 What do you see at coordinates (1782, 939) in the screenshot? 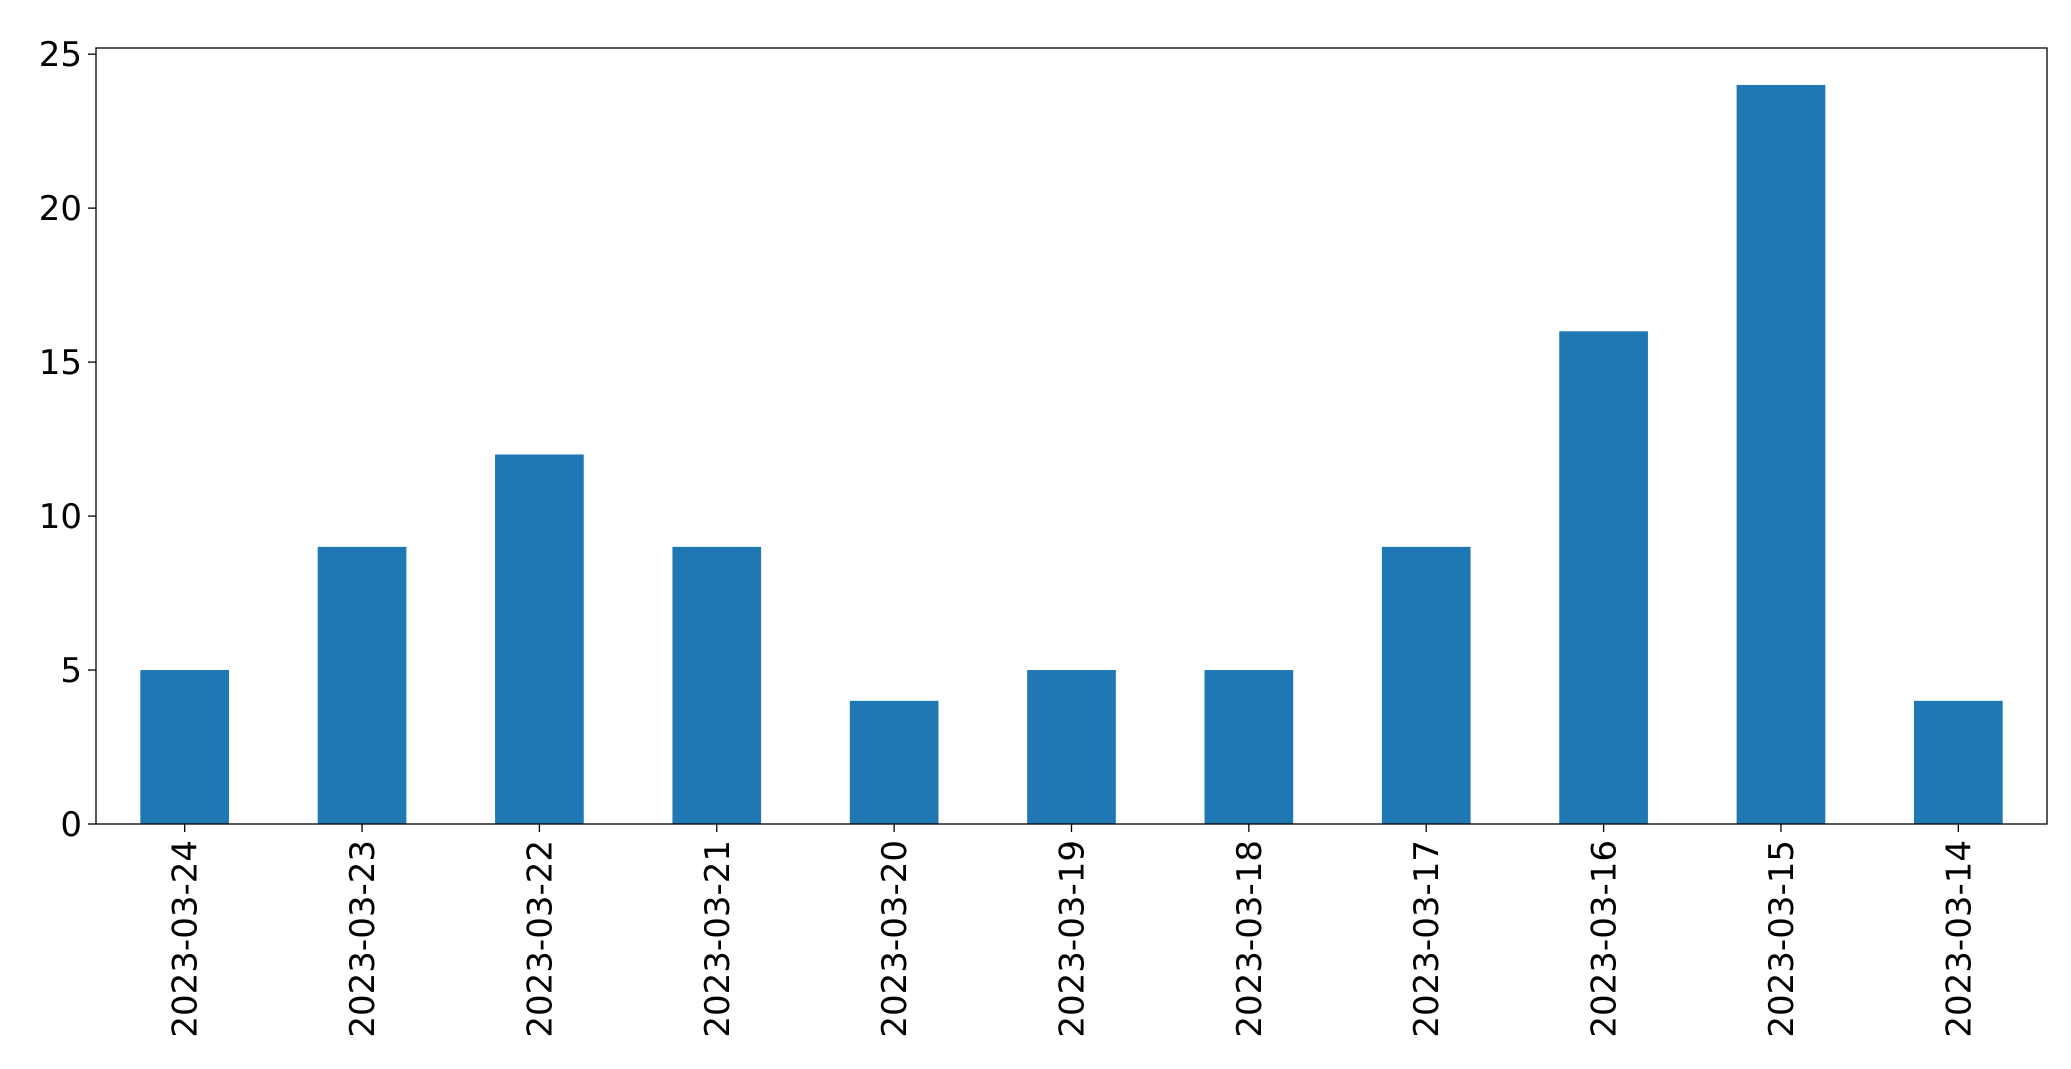
I see `x-tick-label: 2023-03-15` at bounding box center [1782, 939].